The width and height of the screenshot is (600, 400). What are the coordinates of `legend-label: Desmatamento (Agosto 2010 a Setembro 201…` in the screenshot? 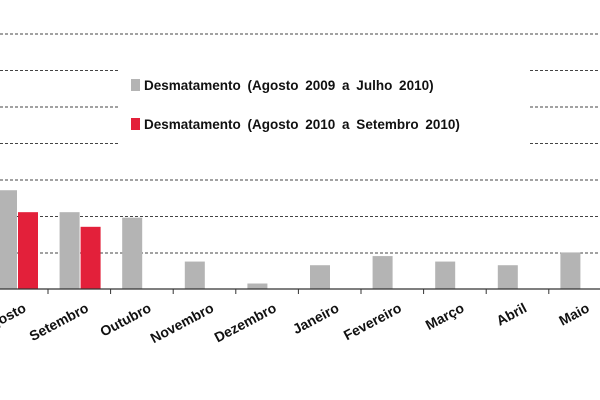 It's located at (302, 124).